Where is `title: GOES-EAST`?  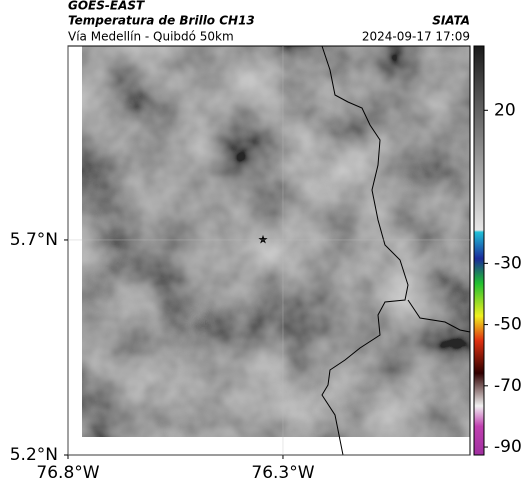
title: GOES-EAST is located at coordinates (106, 6).